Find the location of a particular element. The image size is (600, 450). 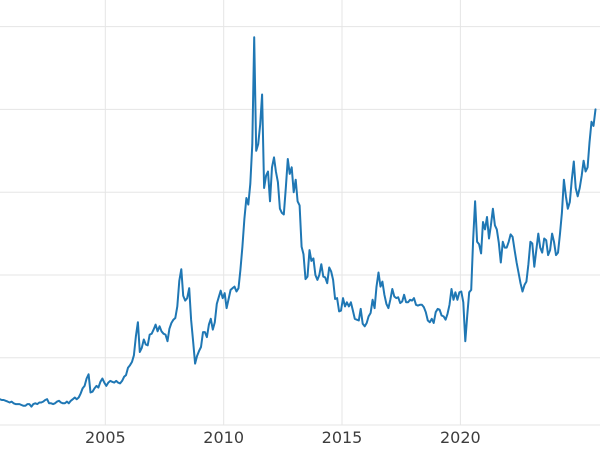

x-tick-label-2005: 2005 is located at coordinates (105, 437).